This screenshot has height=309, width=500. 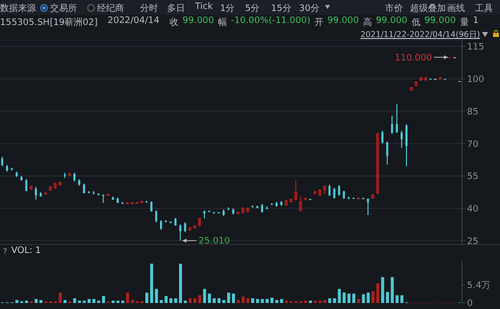 What do you see at coordinates (204, 7) in the screenshot?
I see `text: Tick` at bounding box center [204, 7].